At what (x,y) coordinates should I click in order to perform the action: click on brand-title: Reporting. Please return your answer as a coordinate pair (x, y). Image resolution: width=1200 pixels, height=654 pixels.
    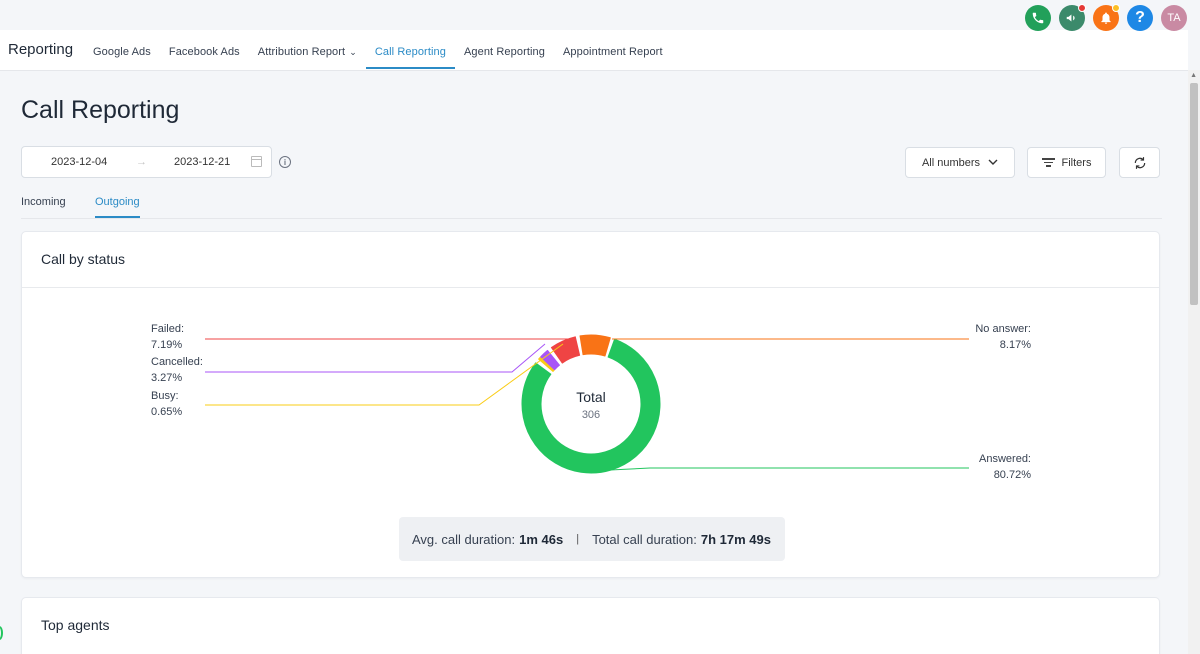
    Looking at the image, I should click on (41, 49).